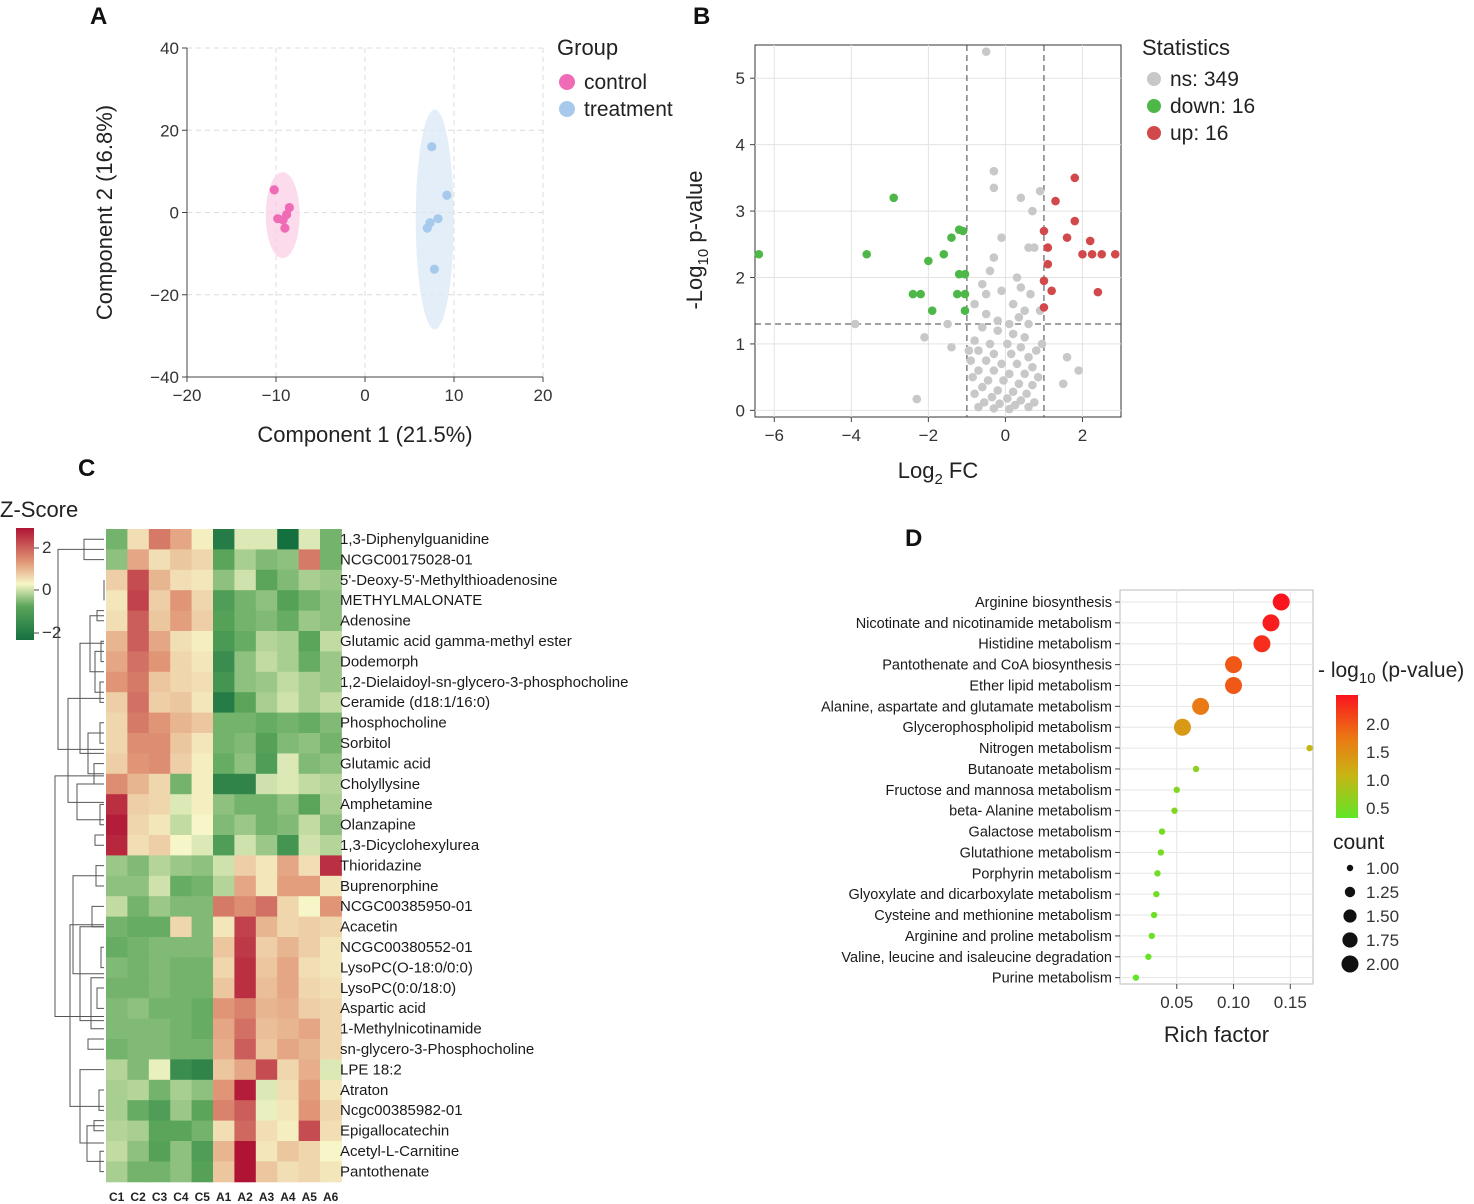 Image resolution: width=1474 pixels, height=1204 pixels. I want to click on pathway-label: Purine metabolism, so click(1052, 979).